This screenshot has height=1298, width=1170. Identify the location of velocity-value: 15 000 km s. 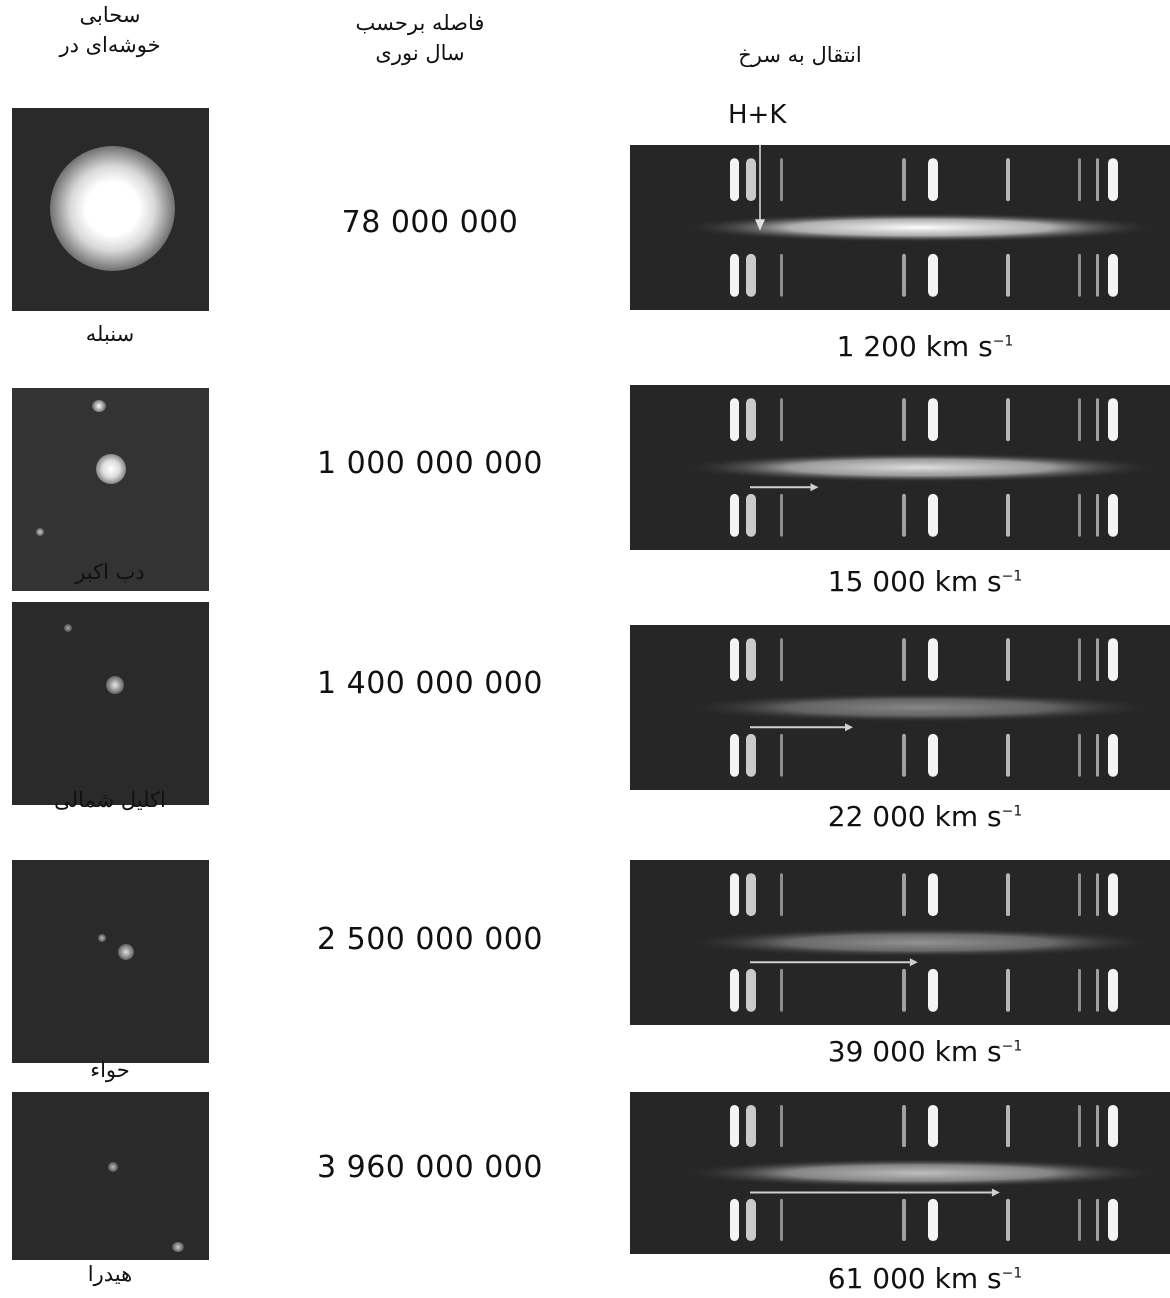
(914, 581).